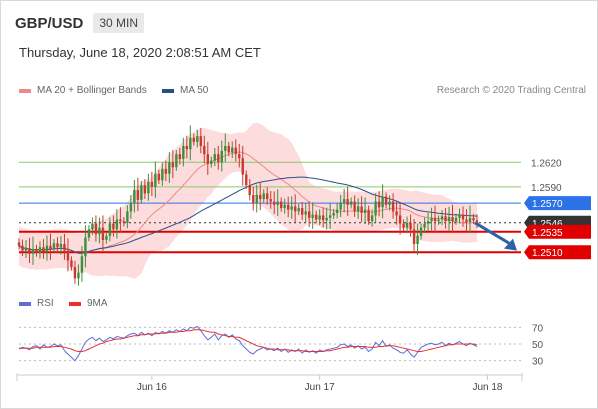 This screenshot has width=598, height=409. What do you see at coordinates (140, 52) in the screenshot?
I see `chart-timestamp: Thursday, June 18, 2020 2:08:51 AM CET` at bounding box center [140, 52].